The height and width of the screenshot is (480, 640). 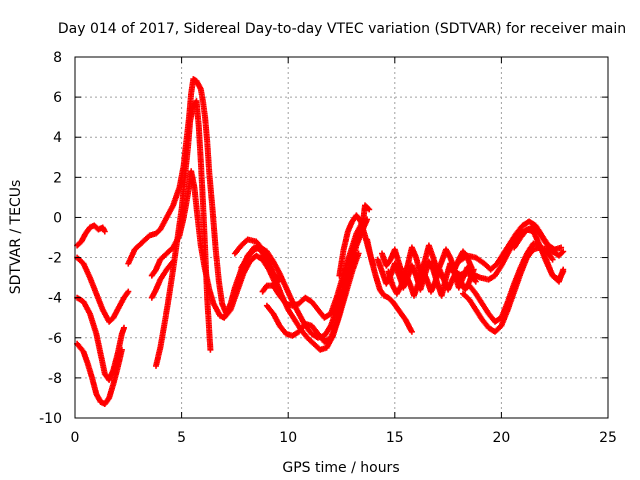 What do you see at coordinates (340, 468) in the screenshot?
I see `x-axis-label: GPS time / hours` at bounding box center [340, 468].